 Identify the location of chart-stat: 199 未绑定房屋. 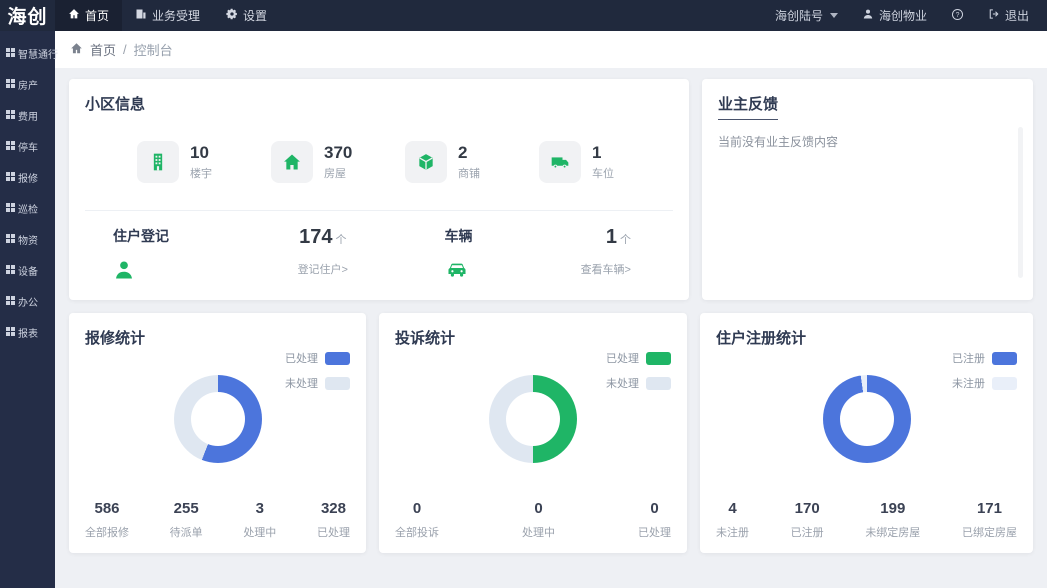
(892, 520).